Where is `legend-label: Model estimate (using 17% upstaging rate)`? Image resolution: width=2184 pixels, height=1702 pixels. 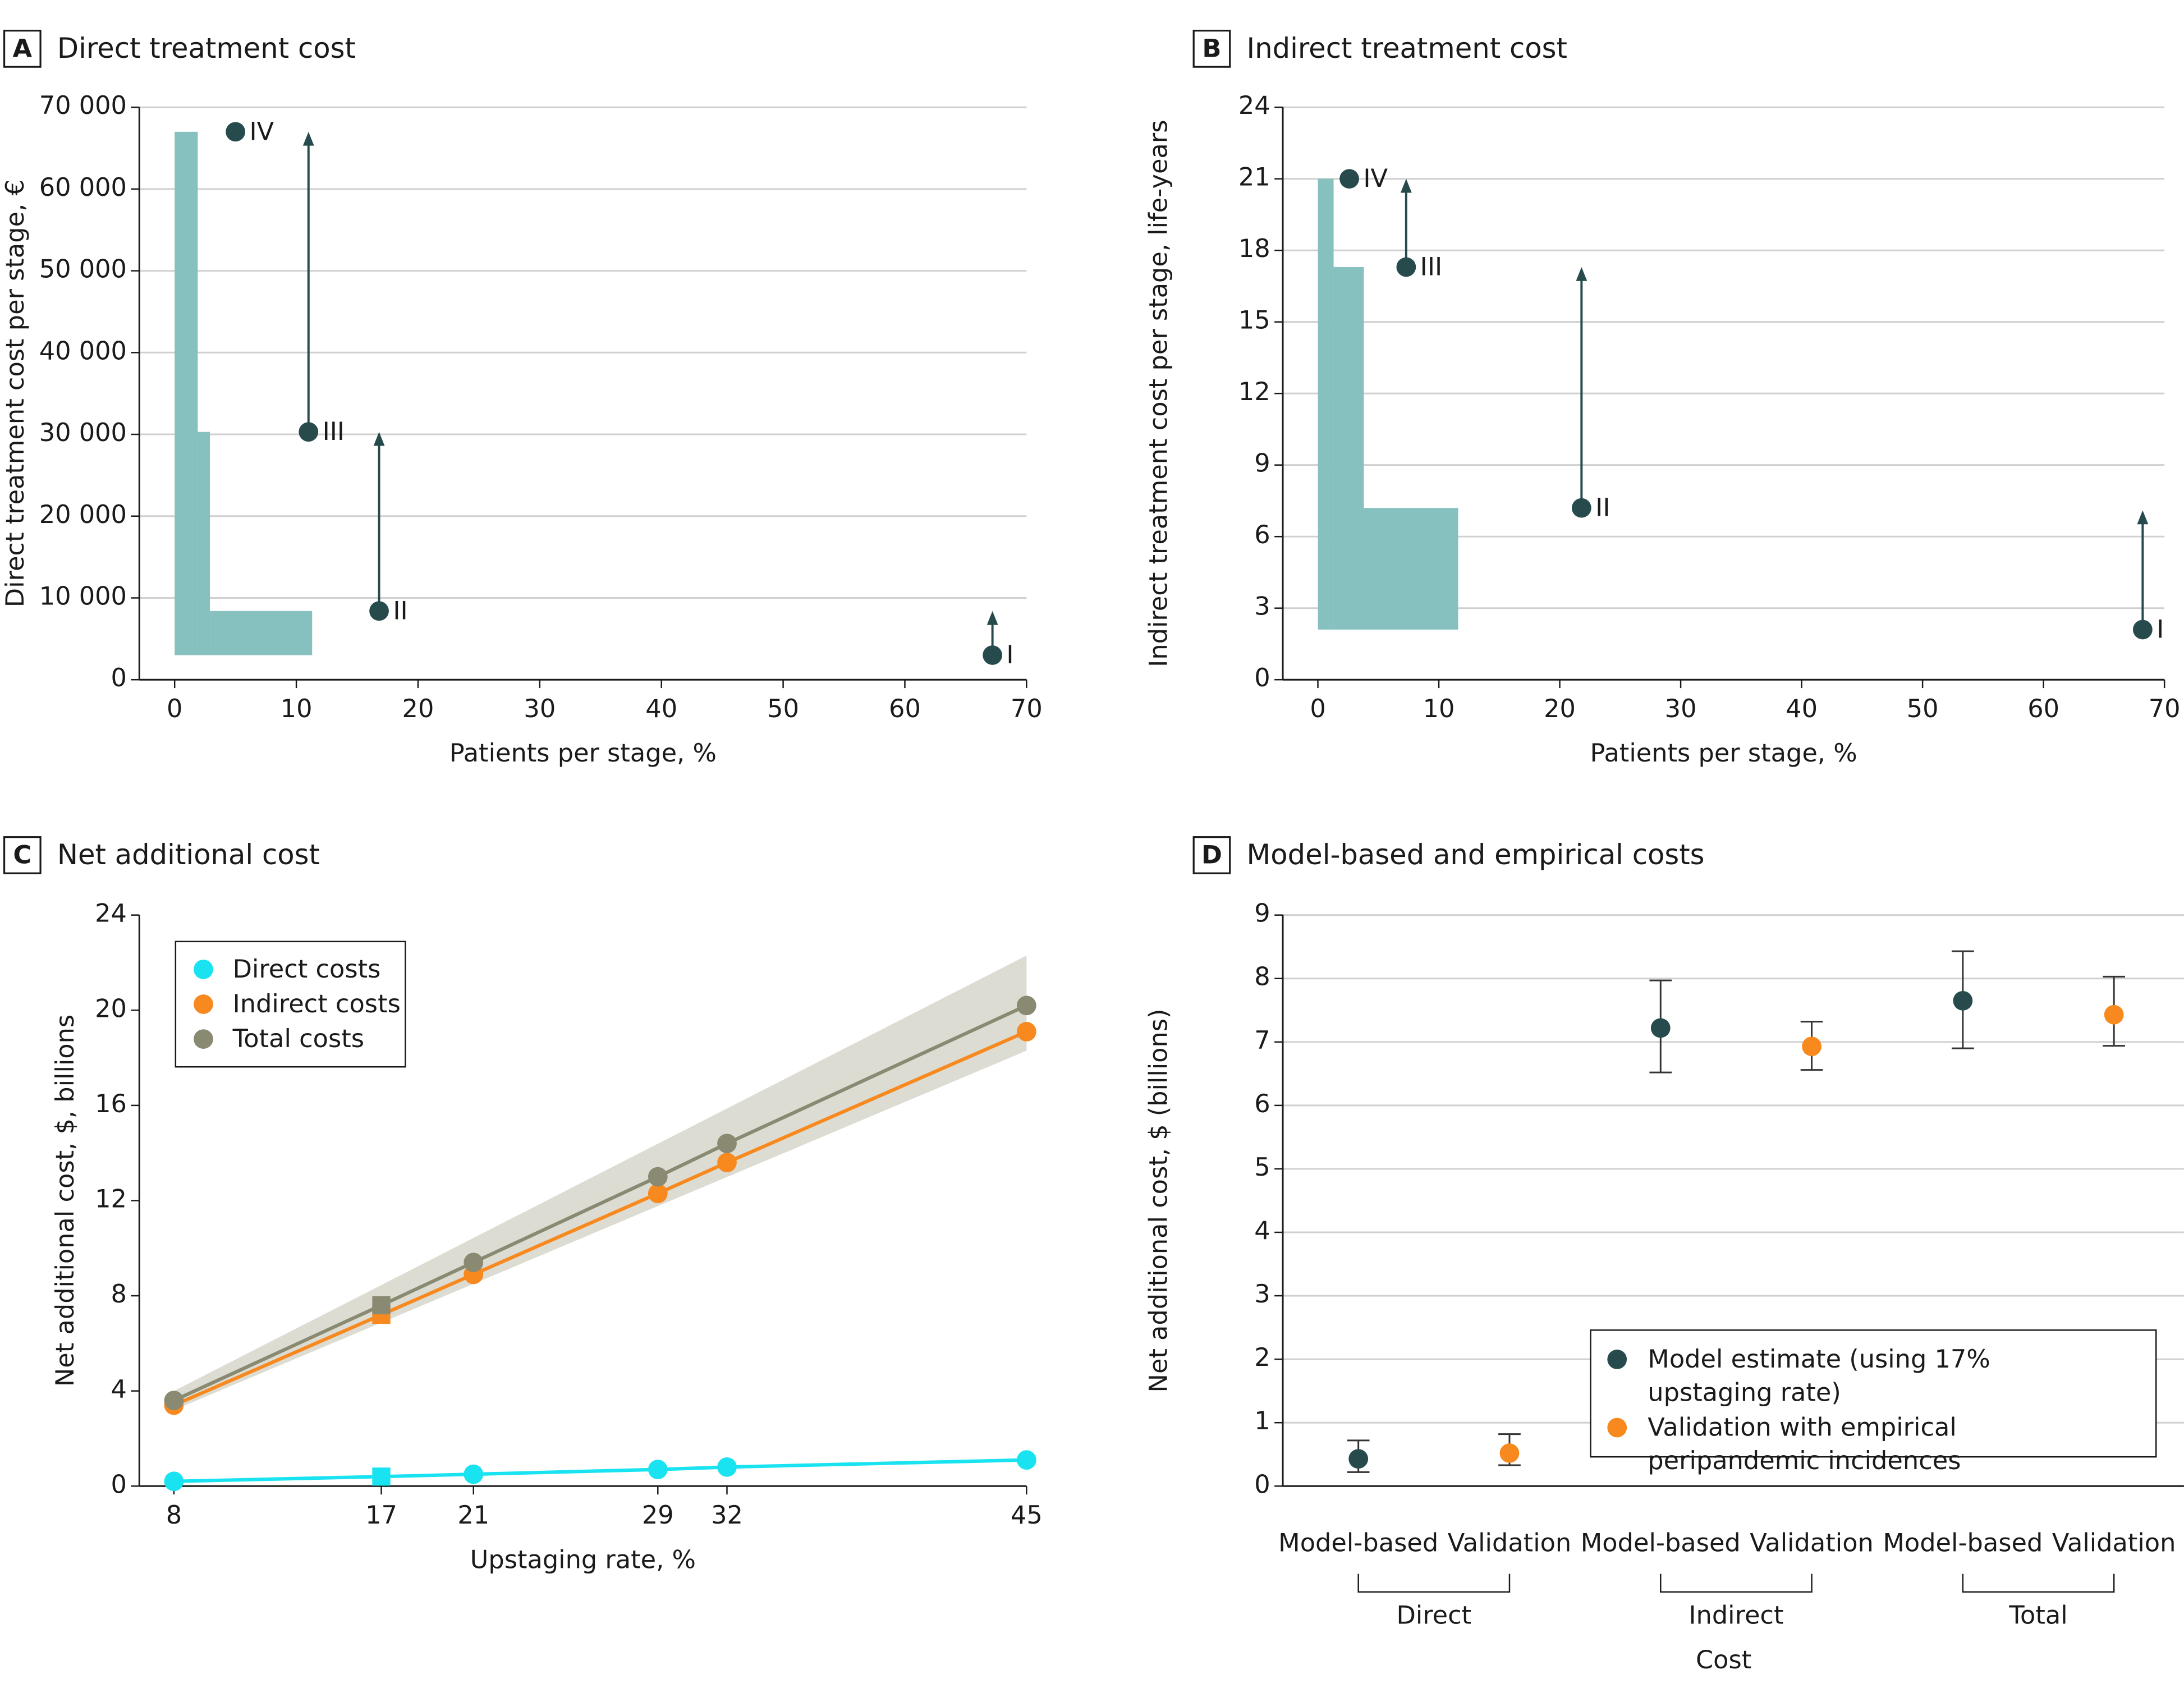 legend-label: Model estimate (using 17% upstaging rate) is located at coordinates (1819, 1376).